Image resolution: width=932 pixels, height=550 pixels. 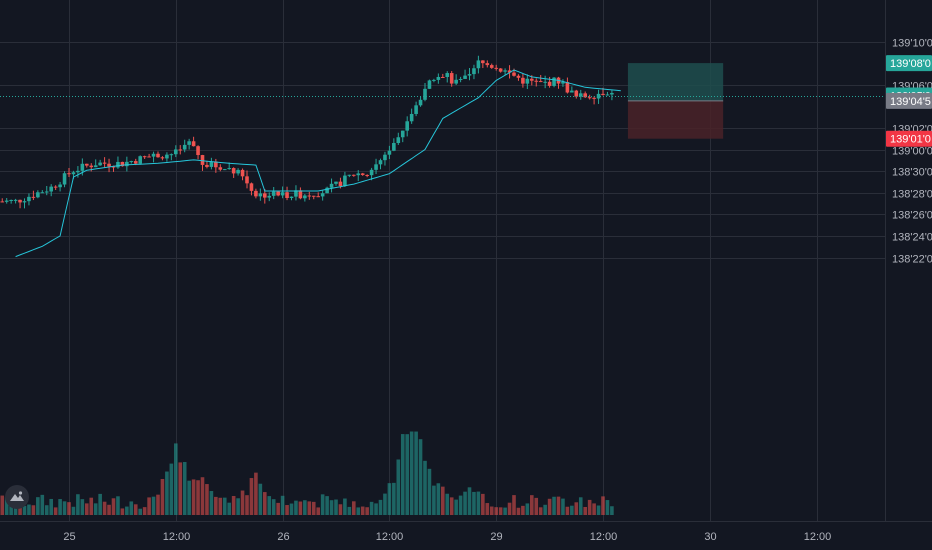 What do you see at coordinates (447, 537) in the screenshot?
I see `time-tick-labels: 25 12:00 26 12:00 29 12:00 30 12:00` at bounding box center [447, 537].